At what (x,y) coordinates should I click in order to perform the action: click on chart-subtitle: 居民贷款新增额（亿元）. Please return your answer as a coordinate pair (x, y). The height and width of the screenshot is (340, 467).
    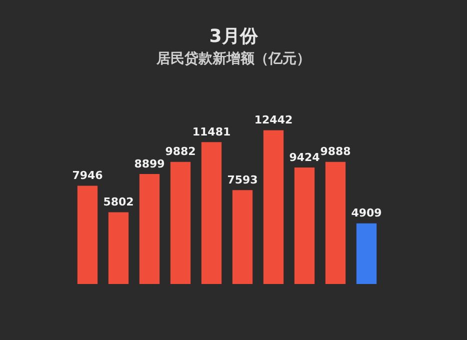
    Looking at the image, I should click on (233, 59).